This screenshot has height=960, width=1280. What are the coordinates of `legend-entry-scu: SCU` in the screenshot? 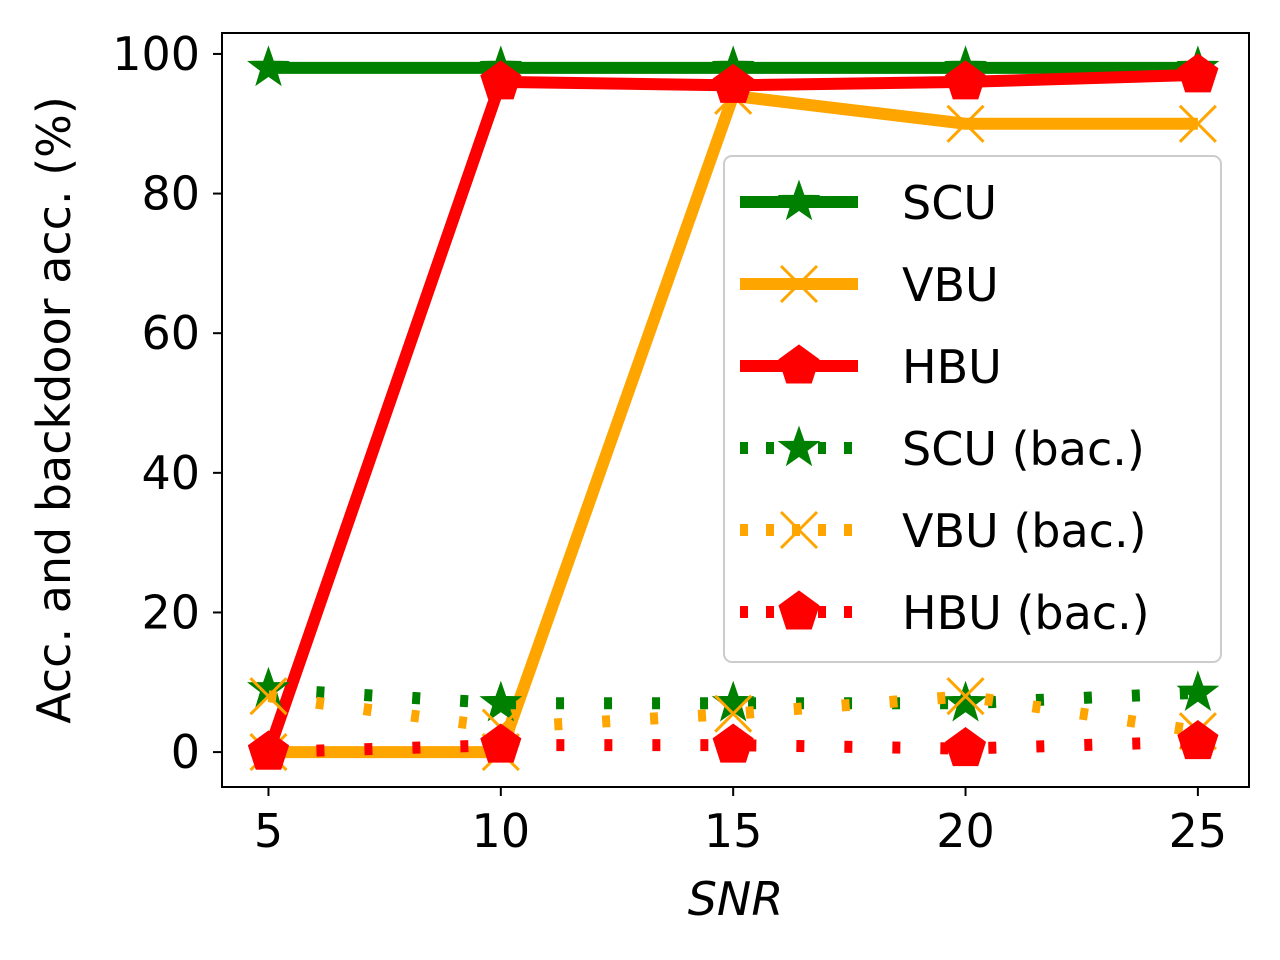 It's located at (868, 203).